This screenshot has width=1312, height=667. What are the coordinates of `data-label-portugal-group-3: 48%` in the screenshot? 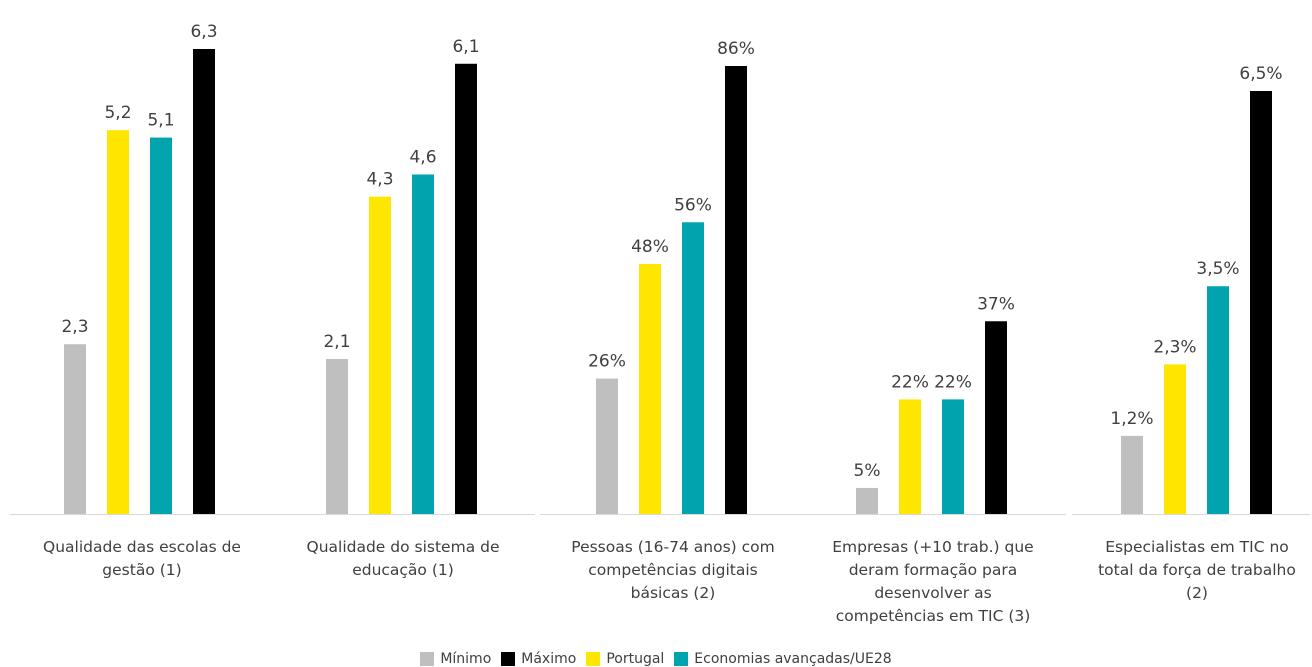 It's located at (650, 247).